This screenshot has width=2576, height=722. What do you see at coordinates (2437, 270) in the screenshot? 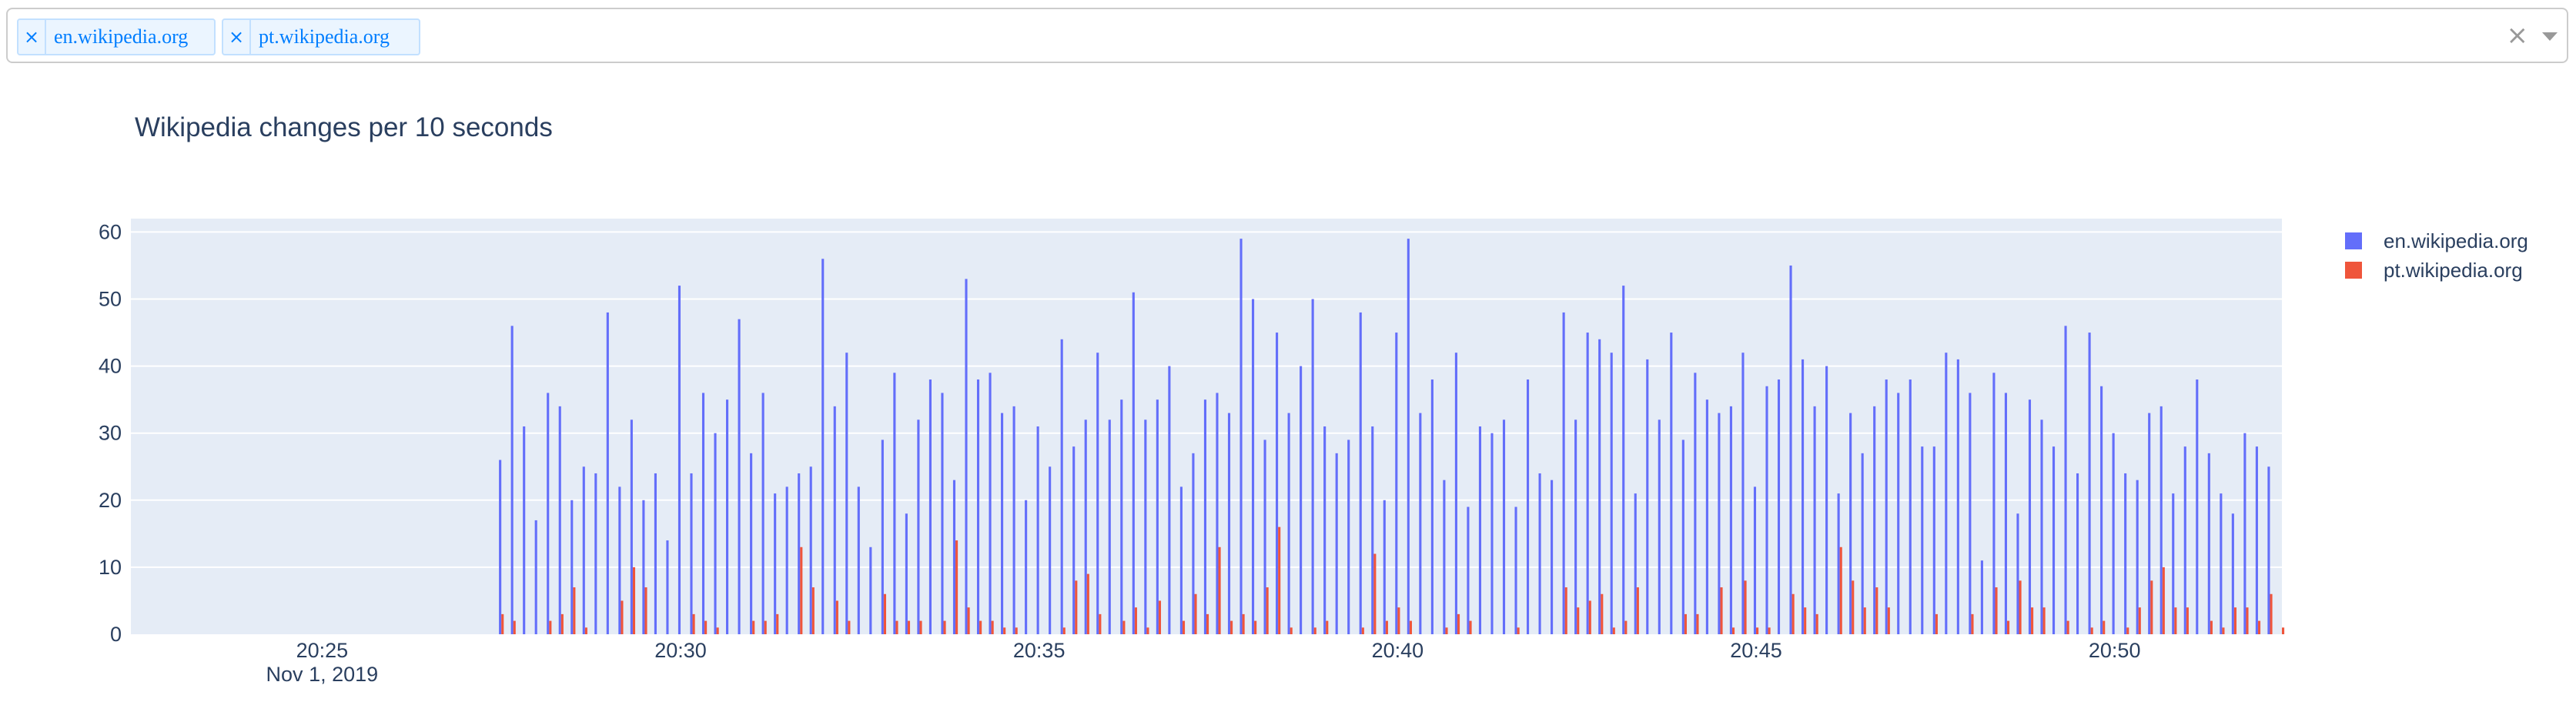
I see `legend-item-pt: pt.wikipedia.org` at bounding box center [2437, 270].